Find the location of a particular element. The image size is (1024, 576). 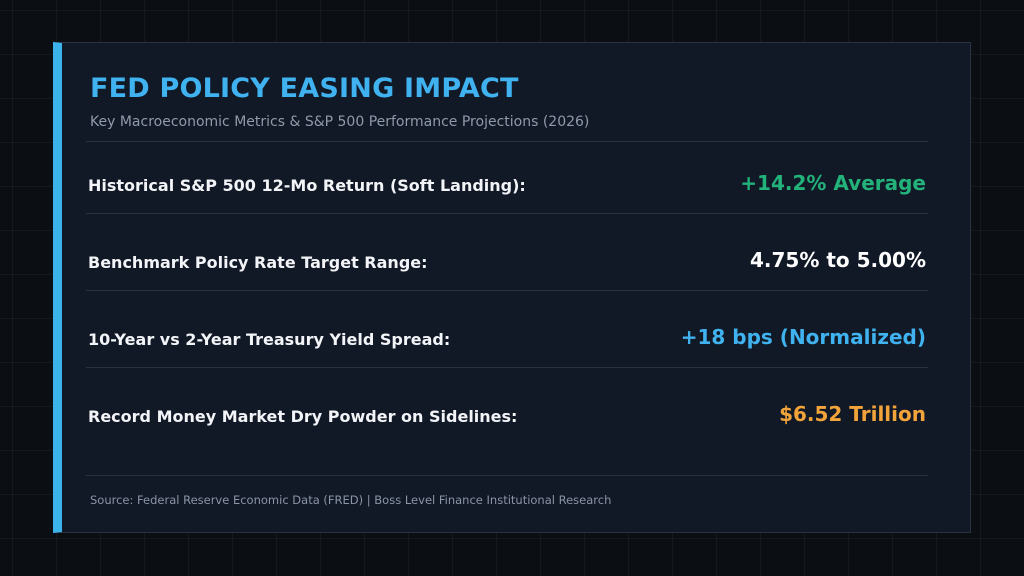

metric-value: +18 bps (Normalized) is located at coordinates (803, 337).